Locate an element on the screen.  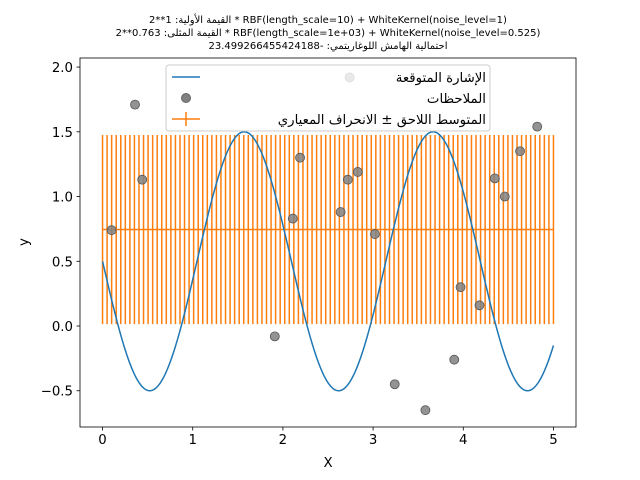
legend-scatter-swatch is located at coordinates (186, 98).